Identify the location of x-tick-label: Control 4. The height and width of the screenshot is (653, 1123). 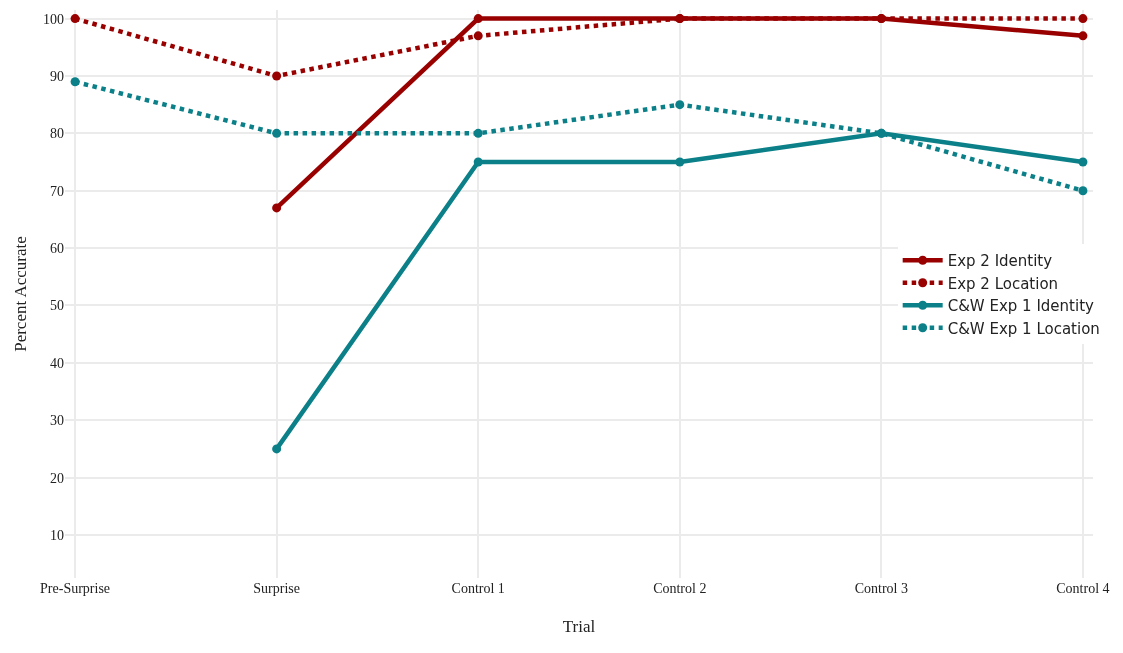
(1083, 588).